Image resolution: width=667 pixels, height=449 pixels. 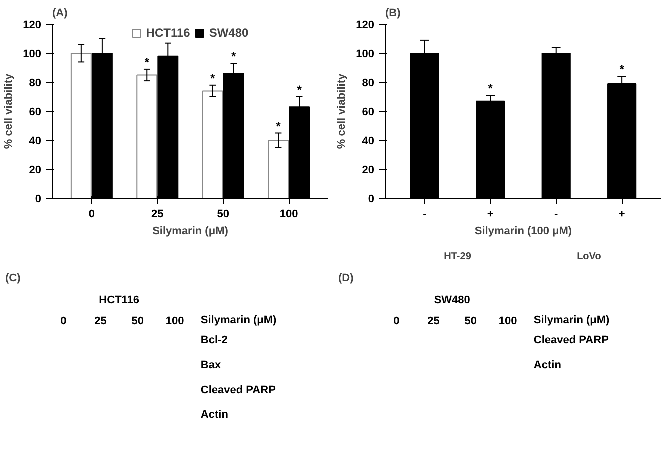 What do you see at coordinates (458, 257) in the screenshot?
I see `text: HT-29` at bounding box center [458, 257].